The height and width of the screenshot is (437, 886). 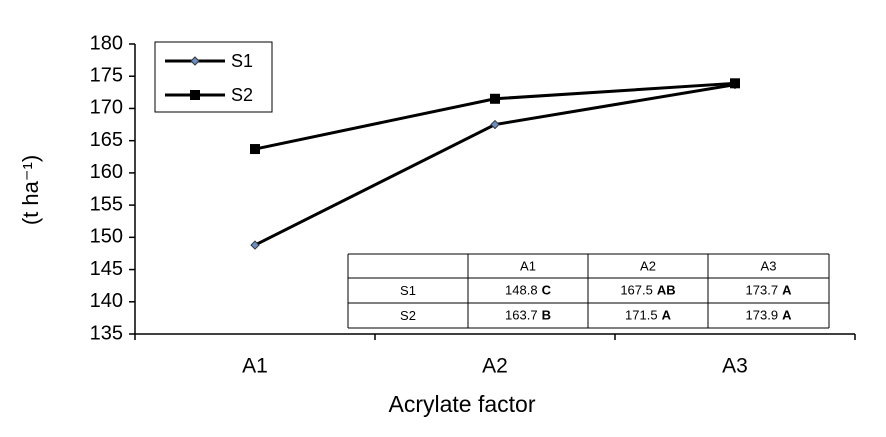 I want to click on y-tick-label: 180, so click(x=106, y=43).